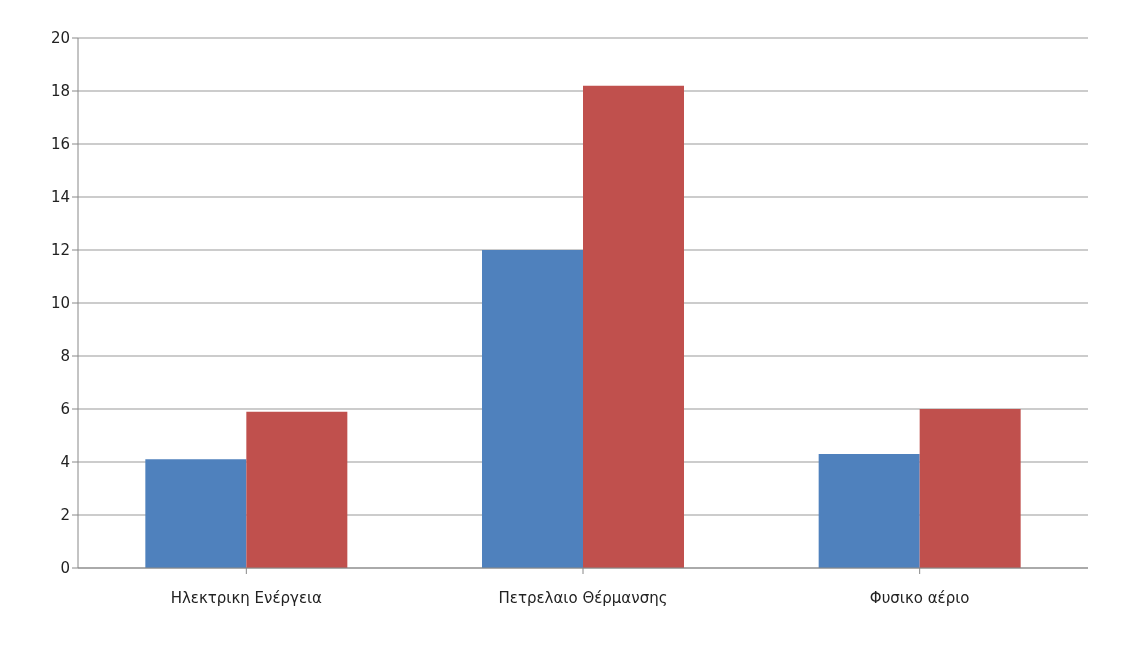 The height and width of the screenshot is (657, 1121). I want to click on y-tick-label: 0, so click(65, 568).